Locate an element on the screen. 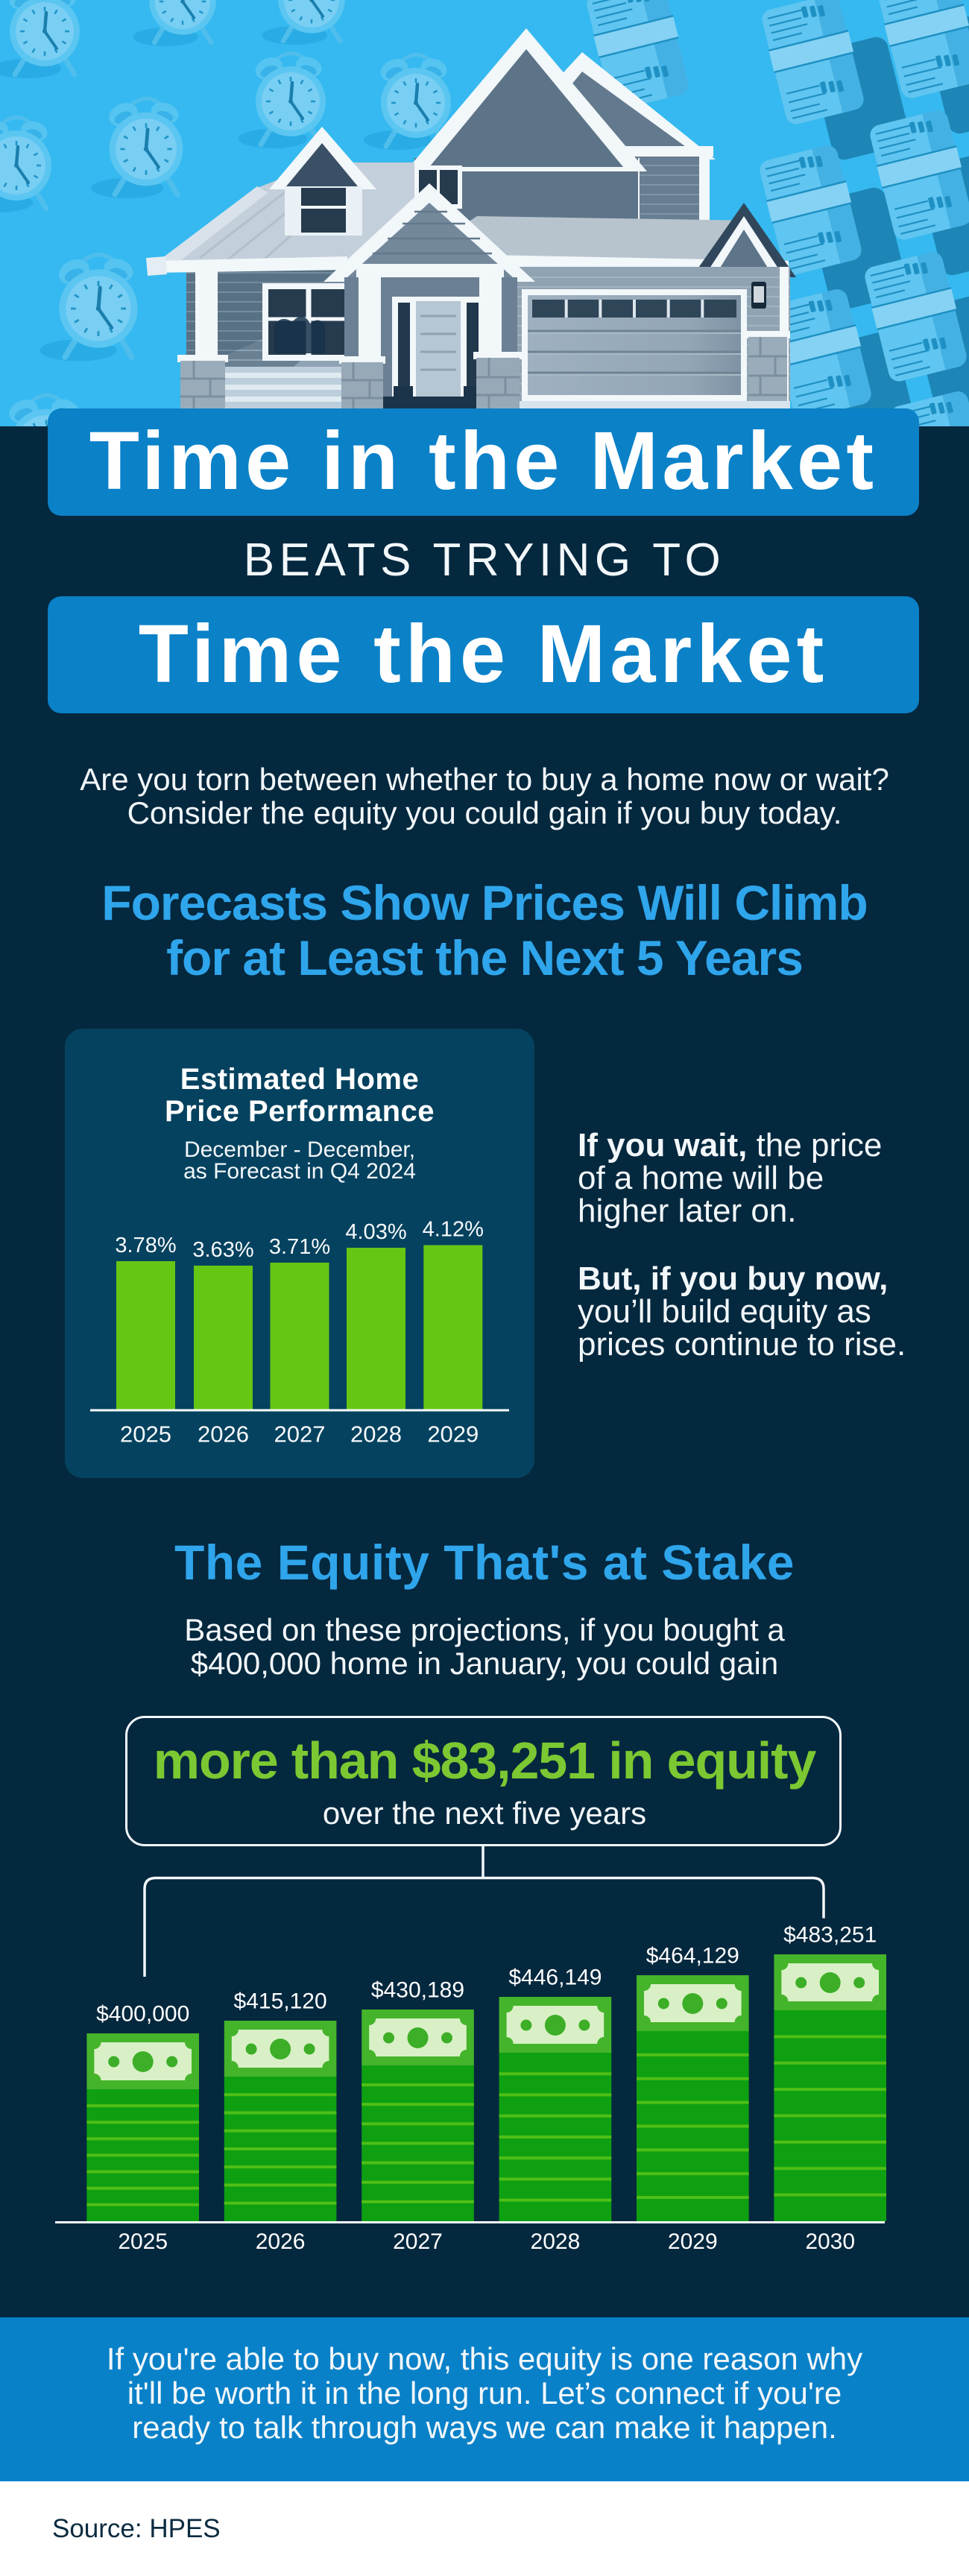  svg-text: $464,129 is located at coordinates (692, 1956).